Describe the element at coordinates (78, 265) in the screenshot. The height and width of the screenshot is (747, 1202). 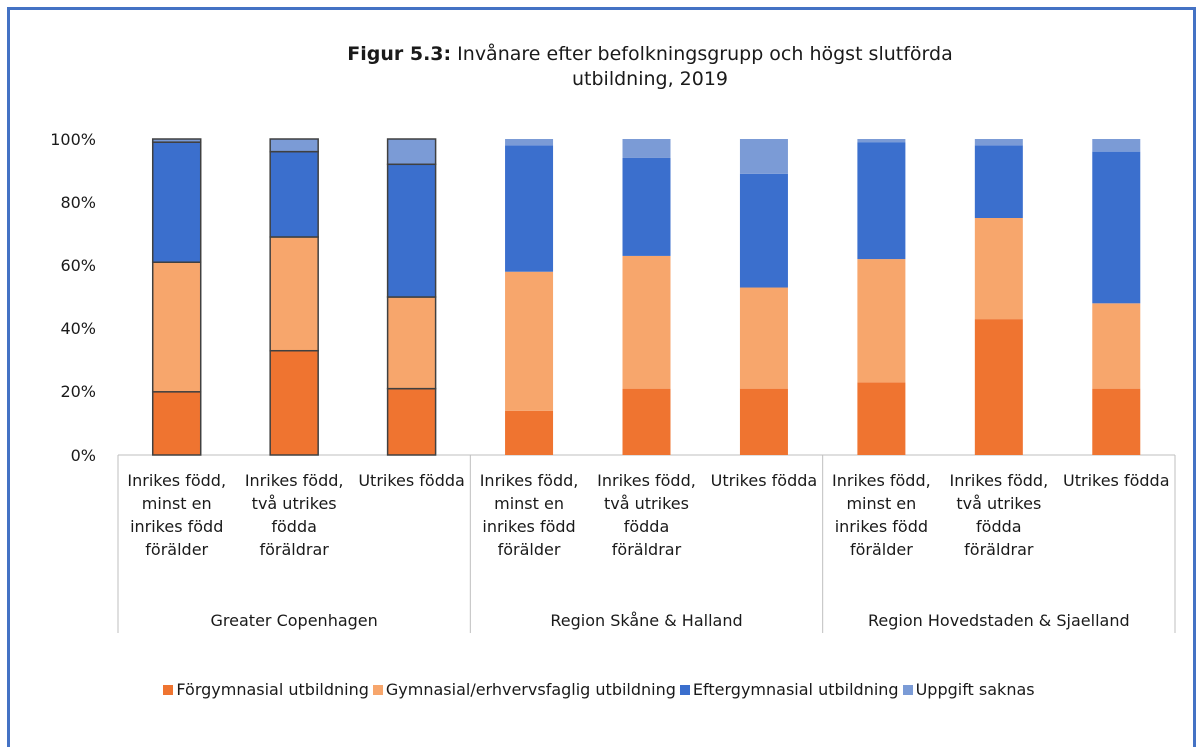
I see `y-tick-label: 60%` at that location.